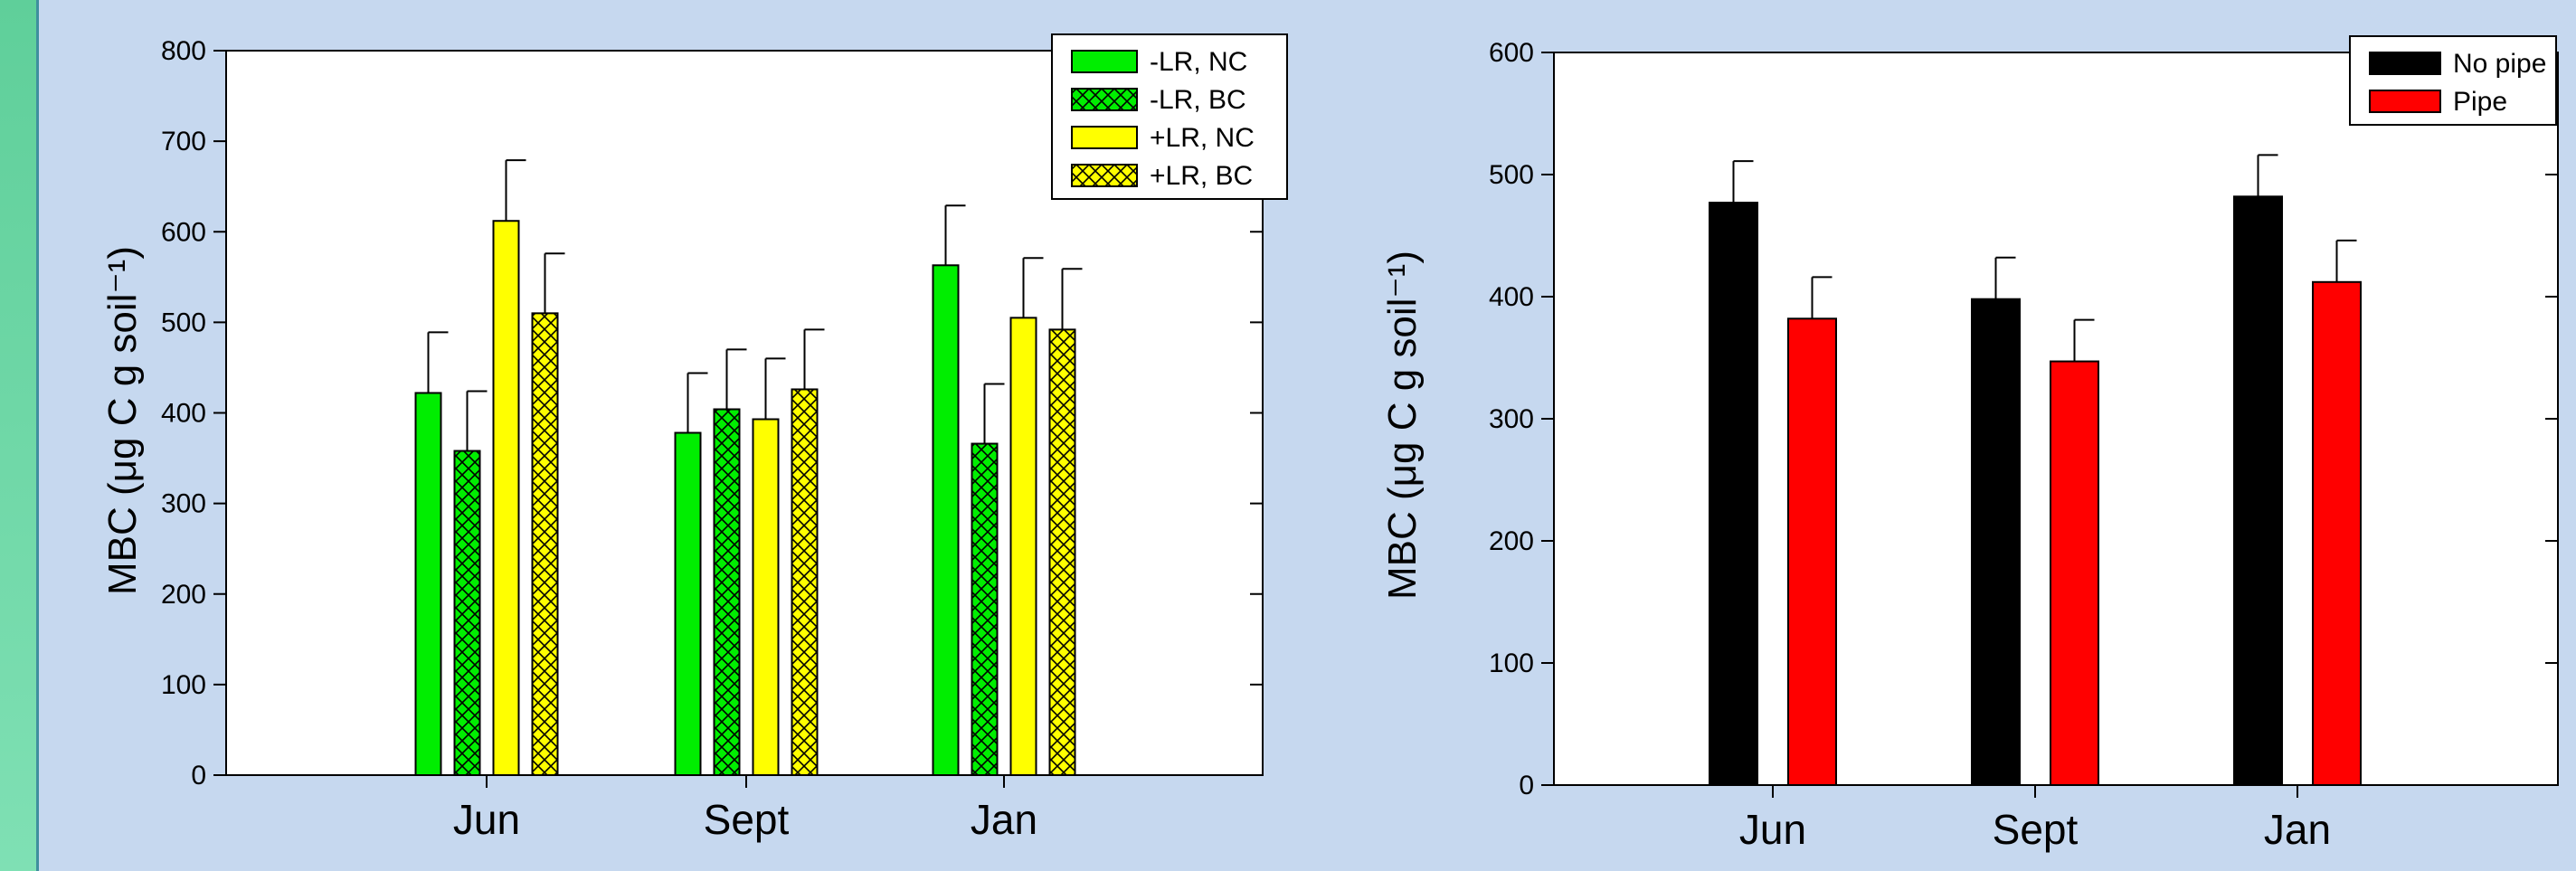 The height and width of the screenshot is (871, 2576). What do you see at coordinates (1198, 100) in the screenshot?
I see `legend-label: -LR, BC` at bounding box center [1198, 100].